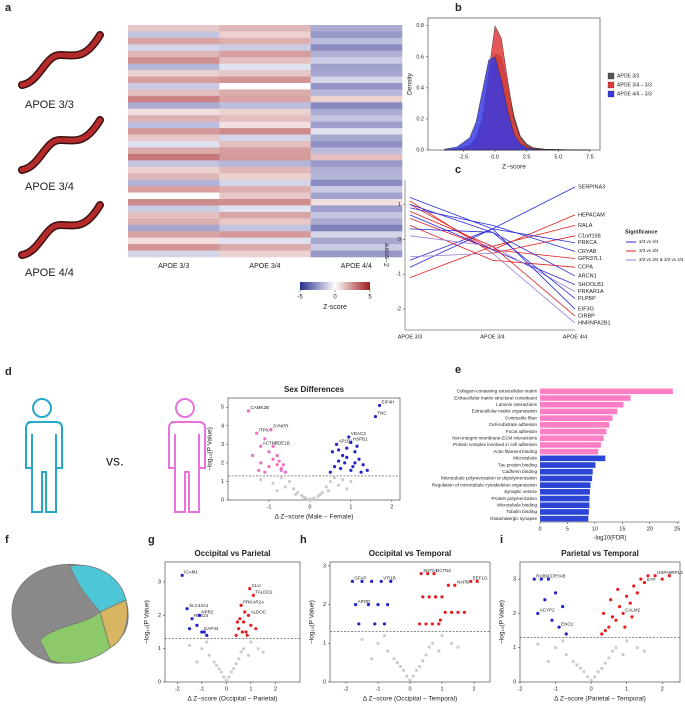 The width and height of the screenshot is (685, 711). What do you see at coordinates (8, 8) in the screenshot?
I see `panel-label: a` at bounding box center [8, 8].